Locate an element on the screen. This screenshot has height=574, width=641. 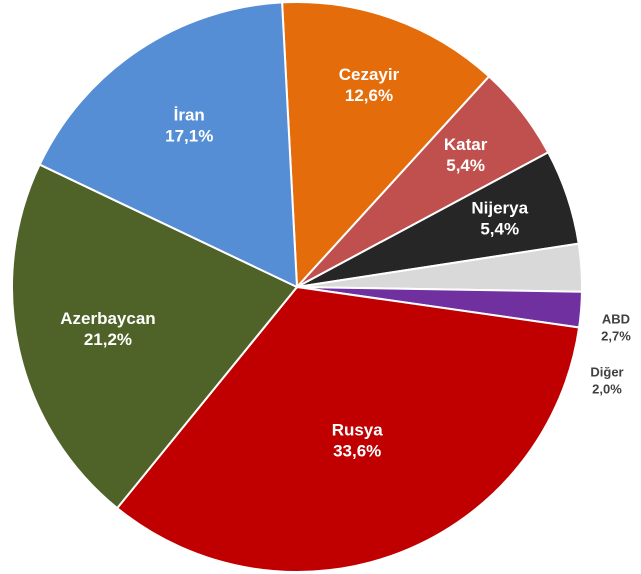
slice-label-5: Rusya is located at coordinates (358, 429).